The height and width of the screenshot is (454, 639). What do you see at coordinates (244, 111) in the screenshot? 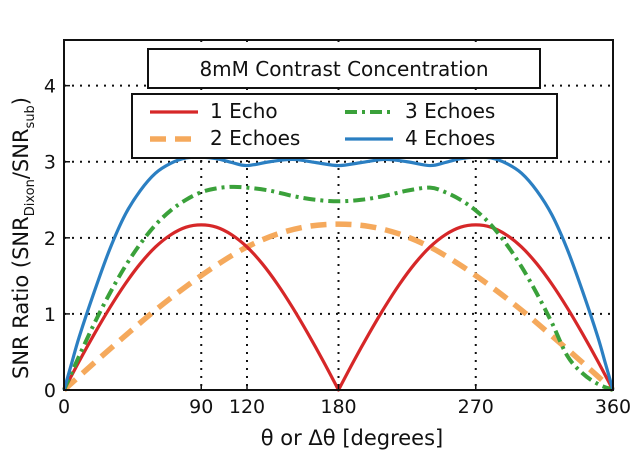
I see `legend-label: 1 Echo` at bounding box center [244, 111].